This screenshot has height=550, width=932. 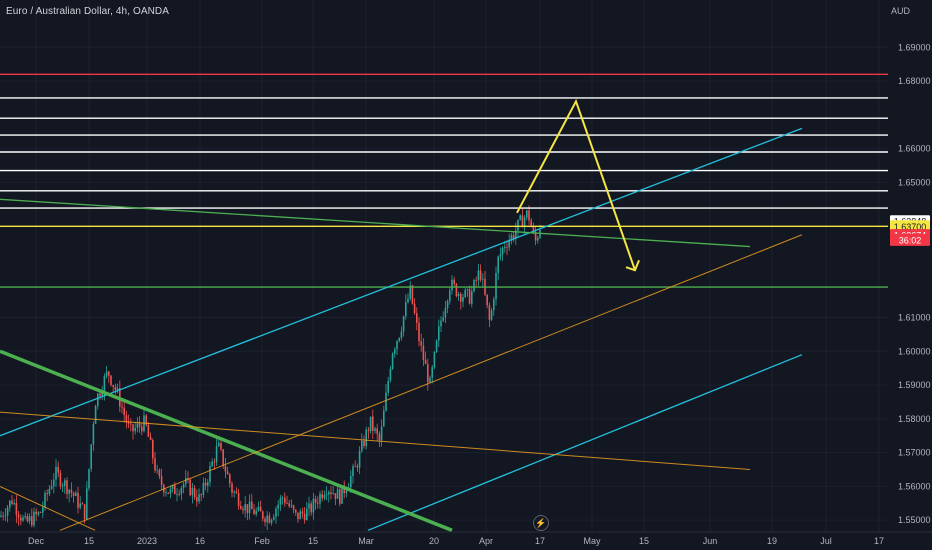 What do you see at coordinates (914, 385) in the screenshot?
I see `price-tick-label: 1.59000` at bounding box center [914, 385].